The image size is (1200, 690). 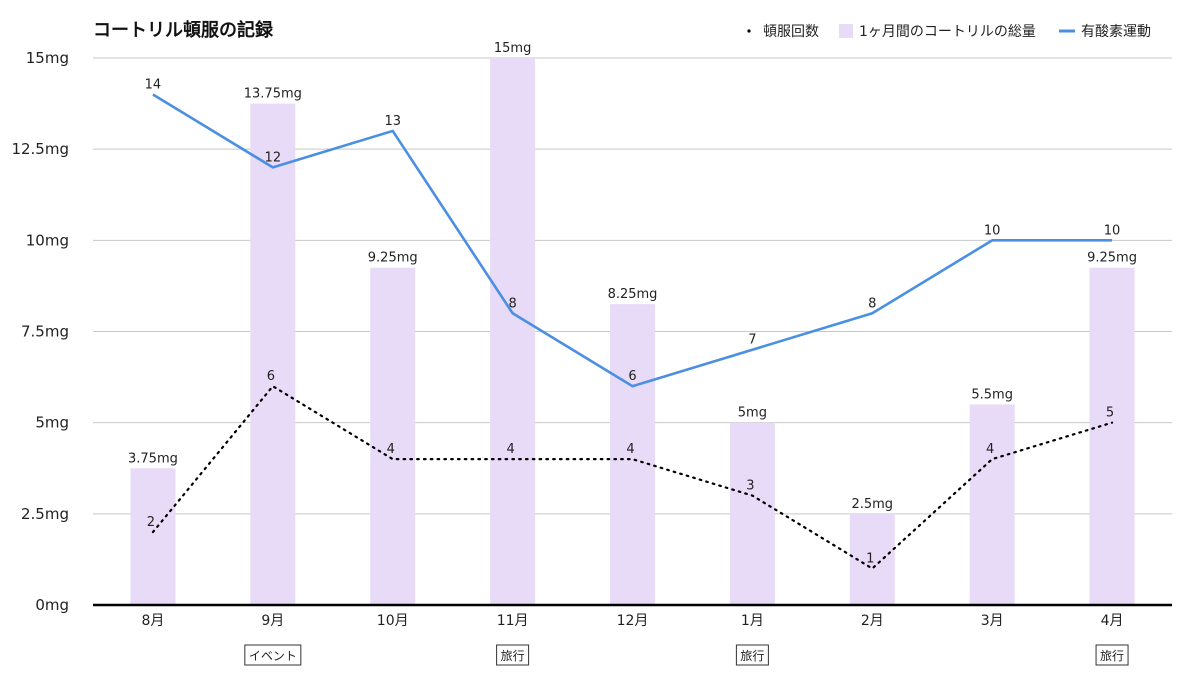 I want to click on x-tick-label: 9月, so click(x=272, y=621).